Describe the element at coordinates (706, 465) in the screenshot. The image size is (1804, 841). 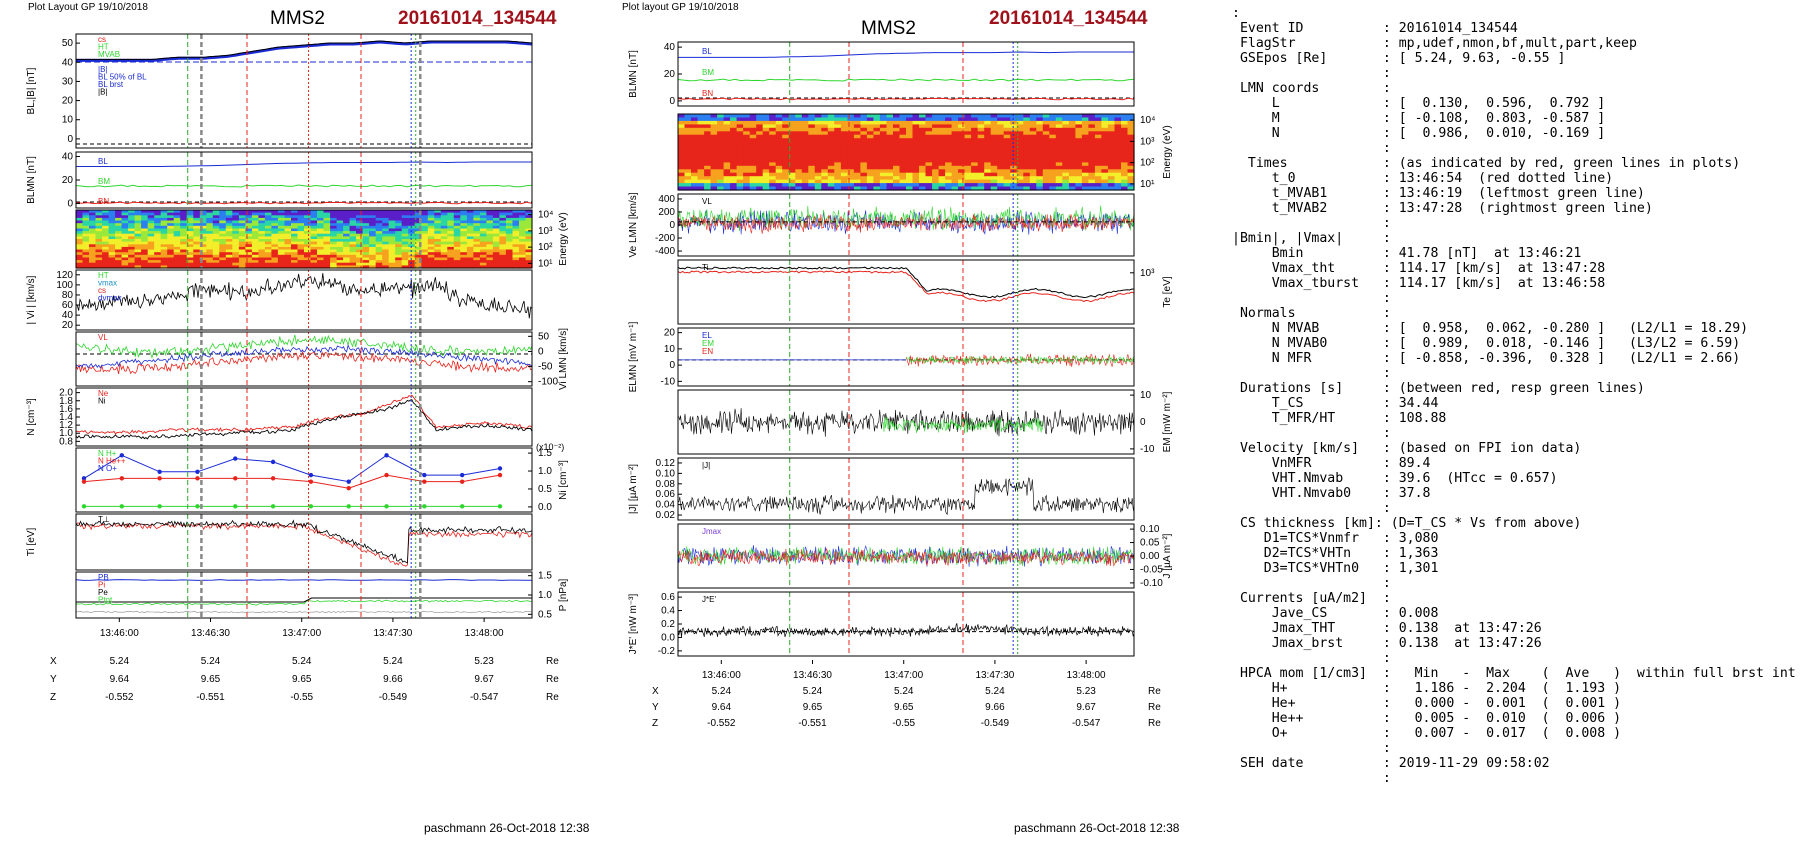
I see `legend-entry: |J|` at that location.